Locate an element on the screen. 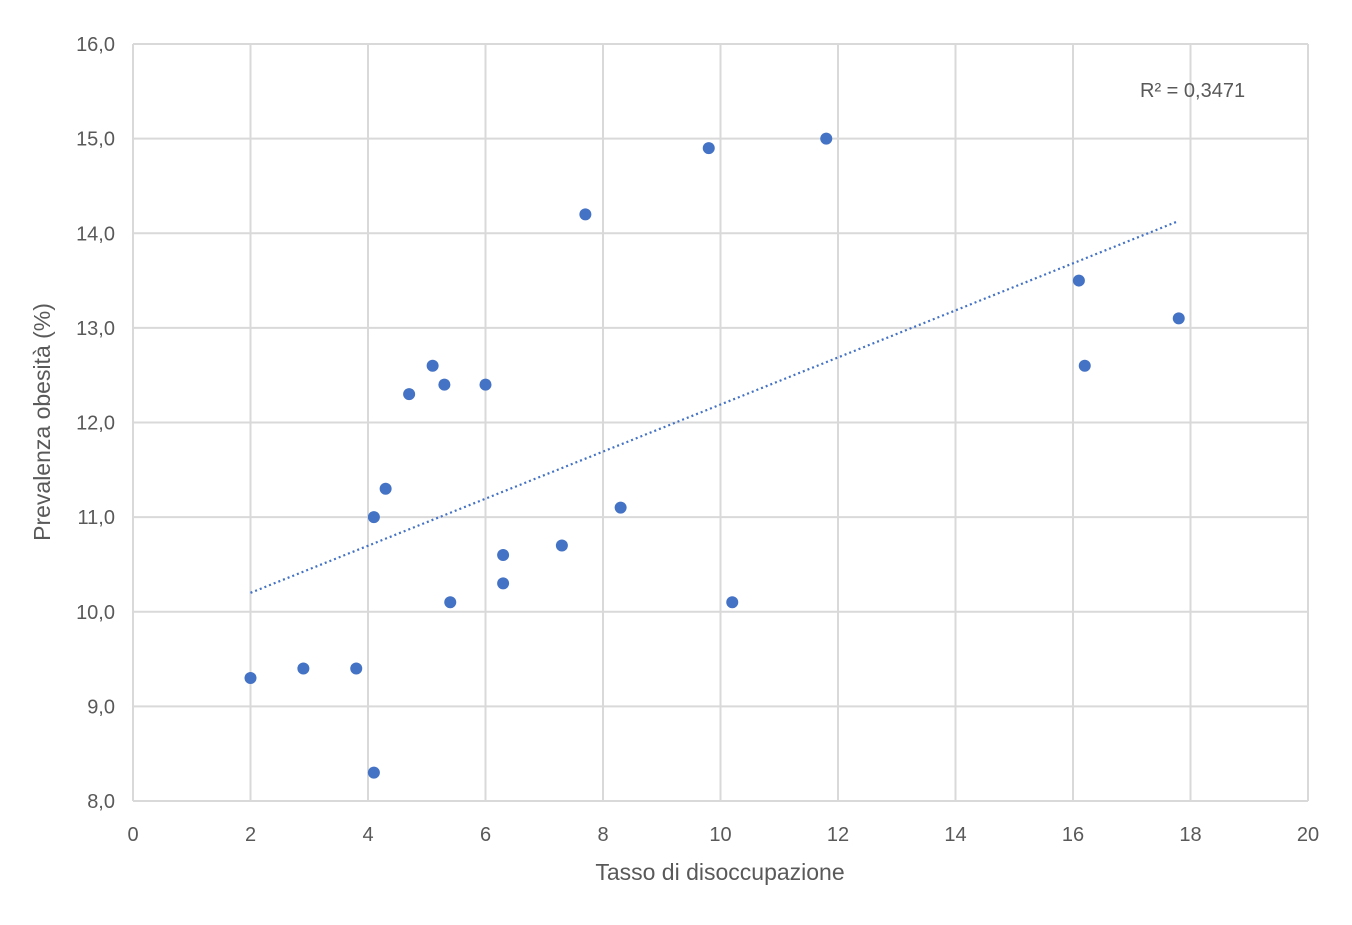 This screenshot has width=1352, height=925. x-tick-label: 14 is located at coordinates (955, 835).